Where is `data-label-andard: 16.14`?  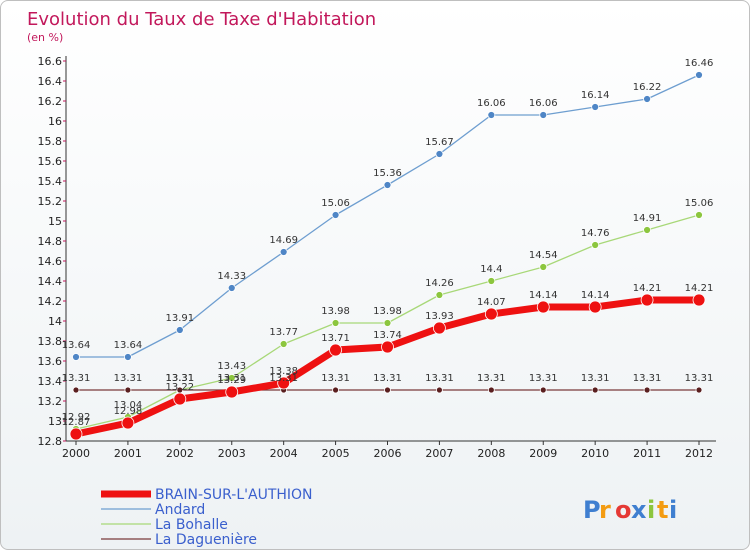
data-label-andard: 16.14 is located at coordinates (595, 95).